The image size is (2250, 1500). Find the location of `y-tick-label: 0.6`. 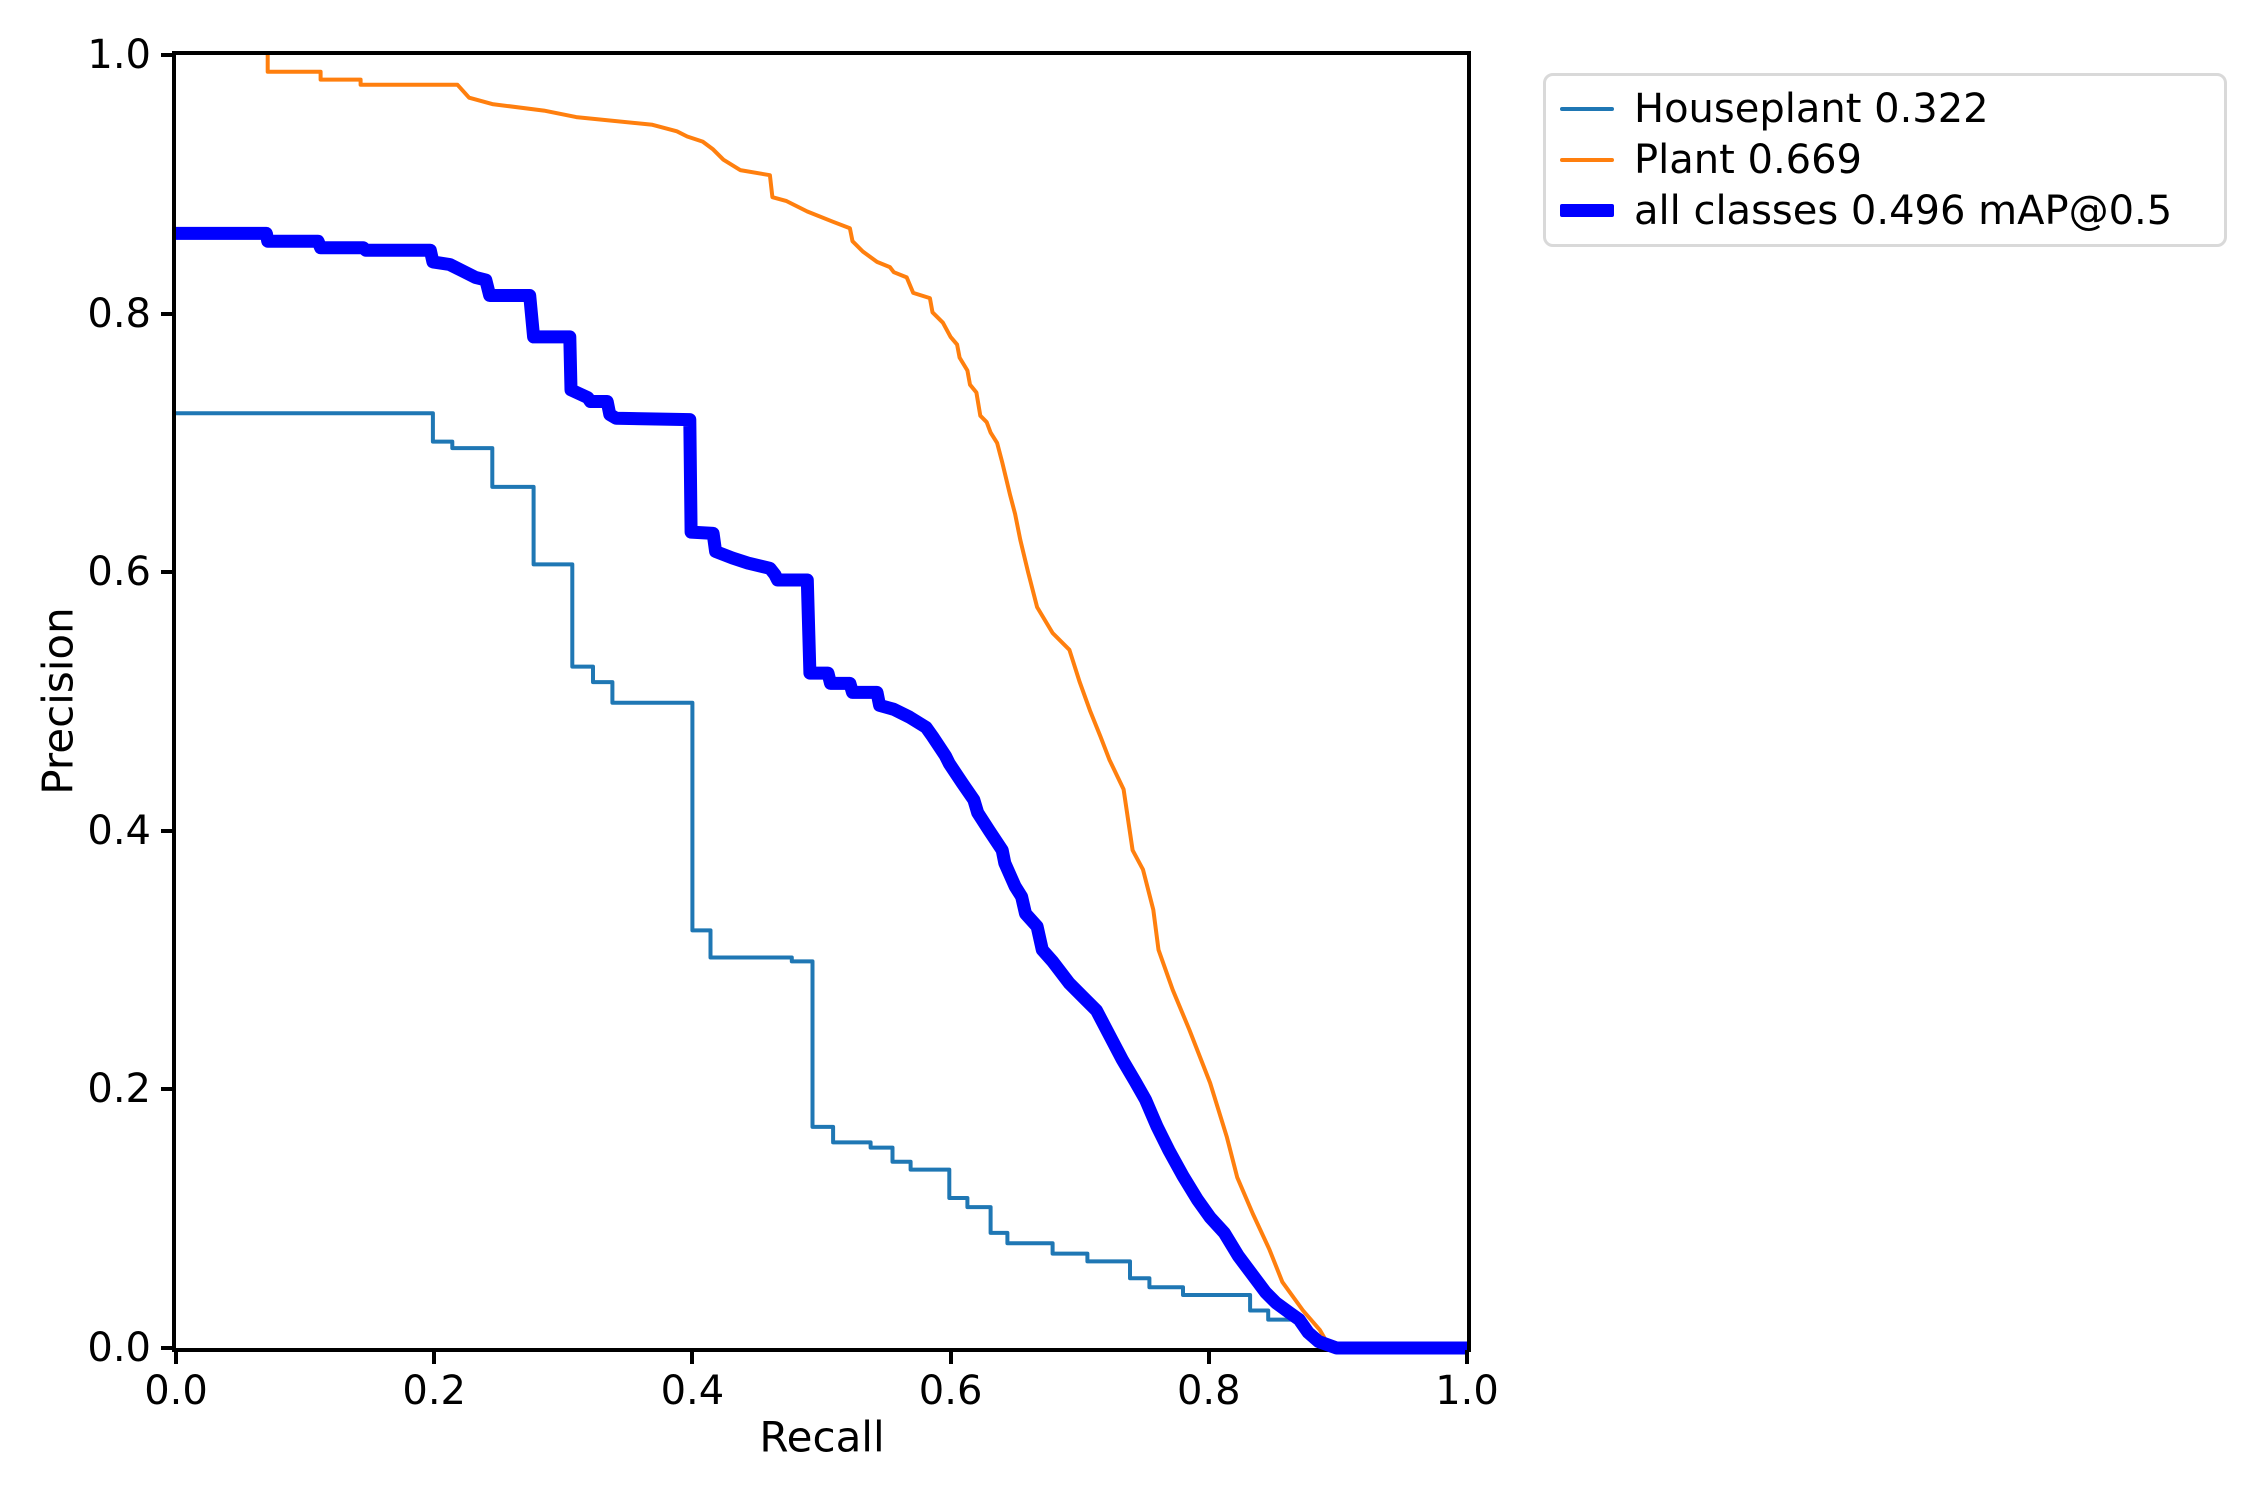

y-tick-label: 0.6 is located at coordinates (119, 572).